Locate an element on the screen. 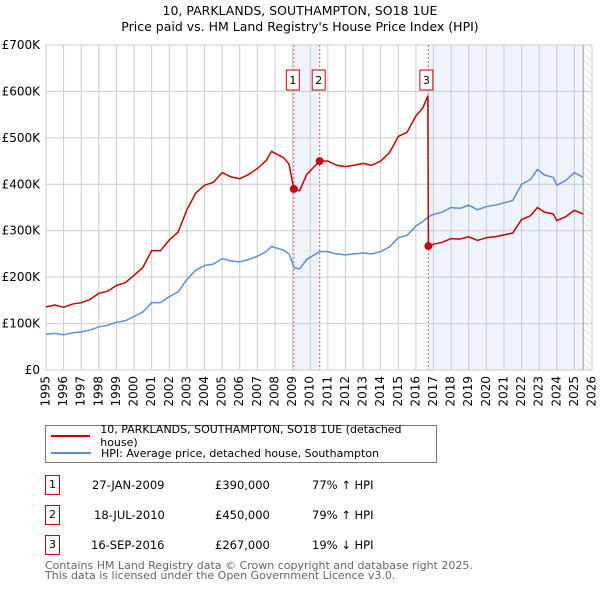  x-tick-label: 2000 is located at coordinates (134, 391).